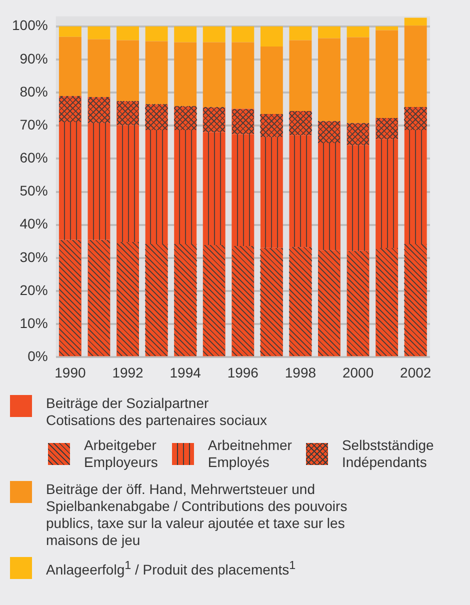 Image resolution: width=470 pixels, height=605 pixels. I want to click on y-tick-label: 80%, so click(34, 91).